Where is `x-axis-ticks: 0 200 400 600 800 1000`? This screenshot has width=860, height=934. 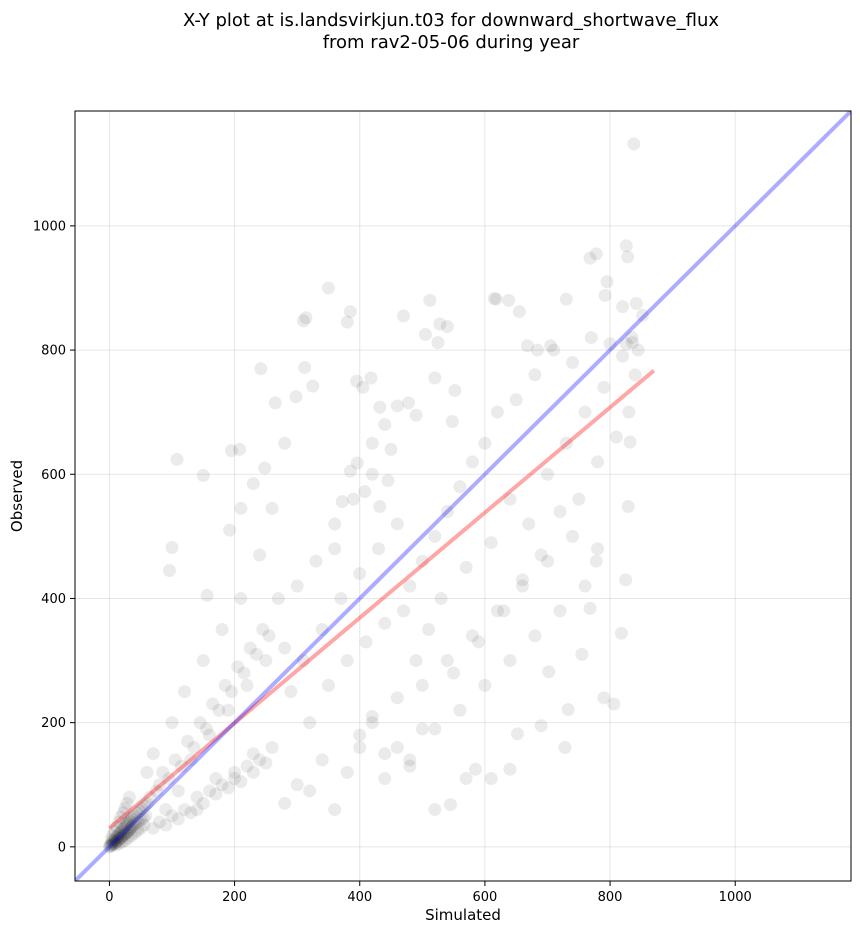 x-axis-ticks: 0 200 400 600 800 1000 is located at coordinates (428, 893).